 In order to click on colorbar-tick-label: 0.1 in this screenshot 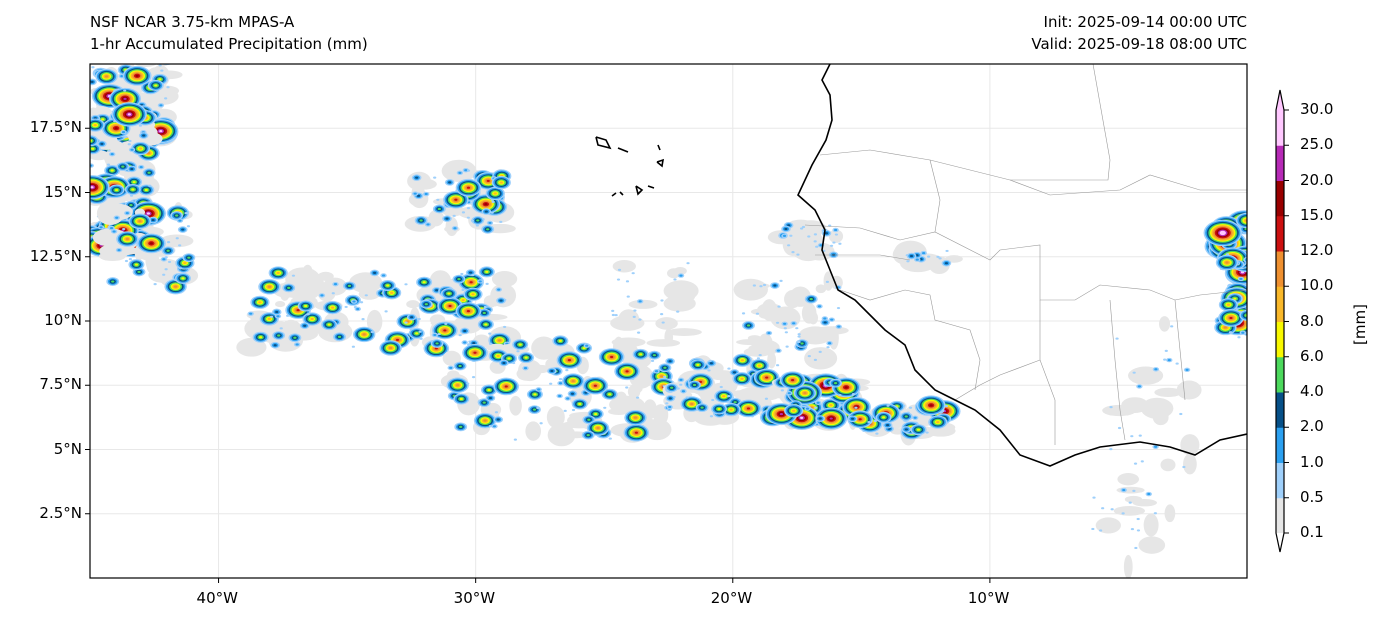, I will do `click(1312, 532)`.